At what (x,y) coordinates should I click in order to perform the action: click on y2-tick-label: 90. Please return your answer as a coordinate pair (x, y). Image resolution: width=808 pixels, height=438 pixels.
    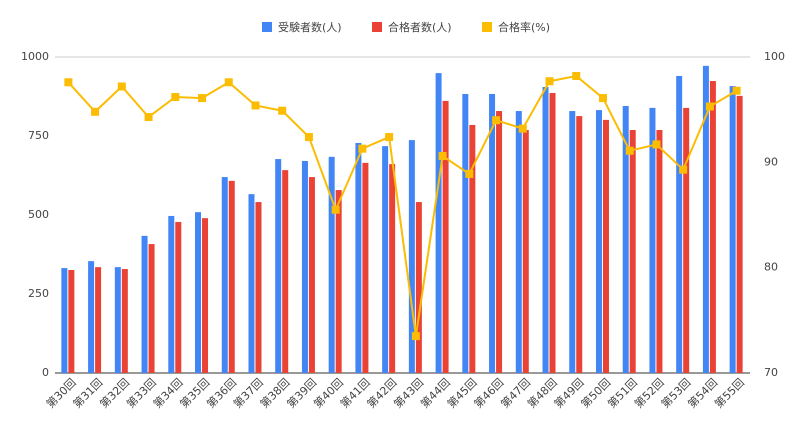
    Looking at the image, I should click on (771, 161).